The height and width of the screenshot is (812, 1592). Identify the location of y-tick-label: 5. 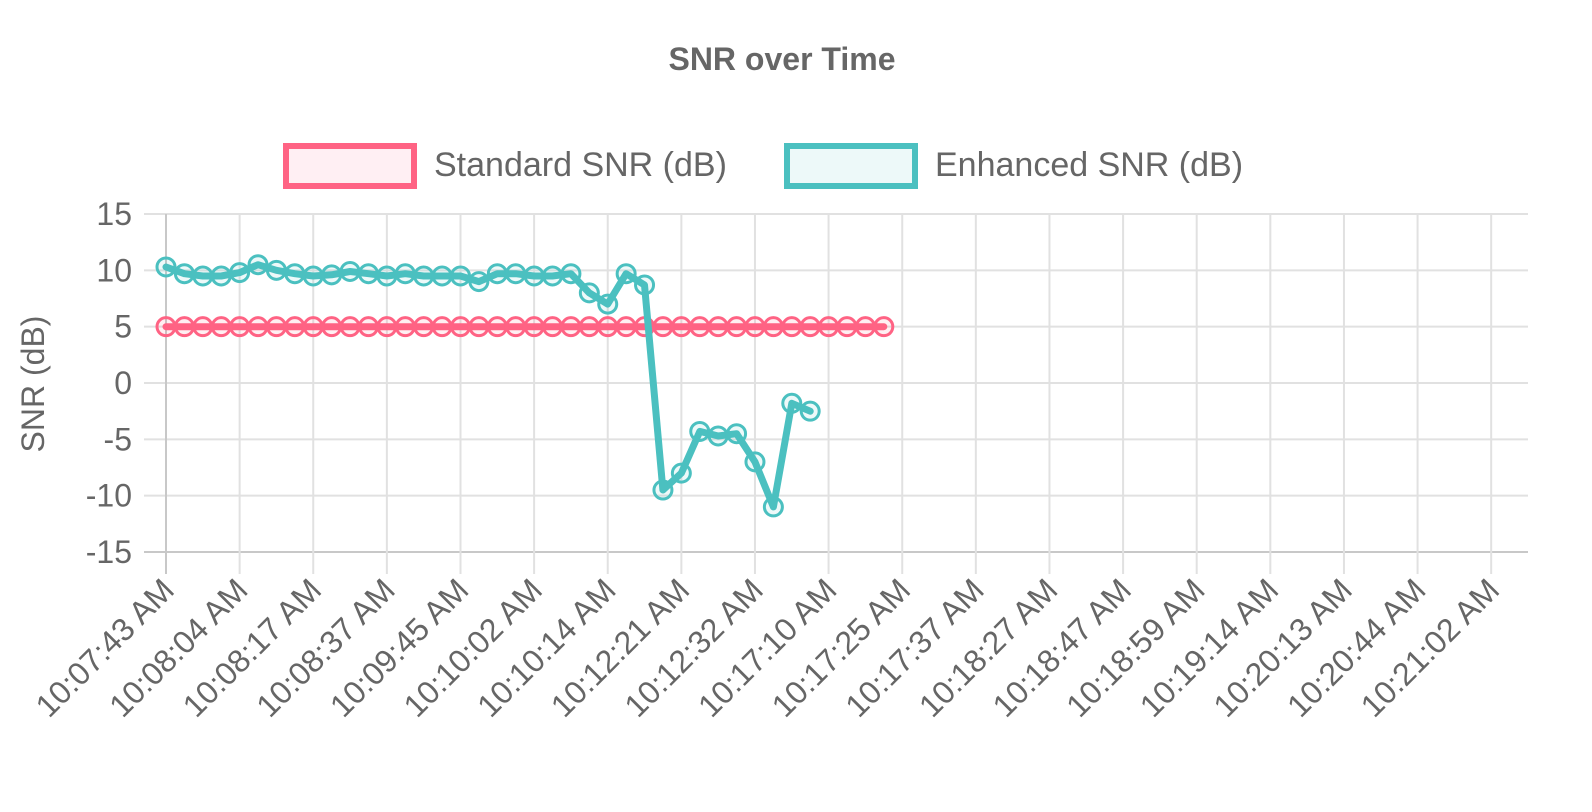
(123, 327).